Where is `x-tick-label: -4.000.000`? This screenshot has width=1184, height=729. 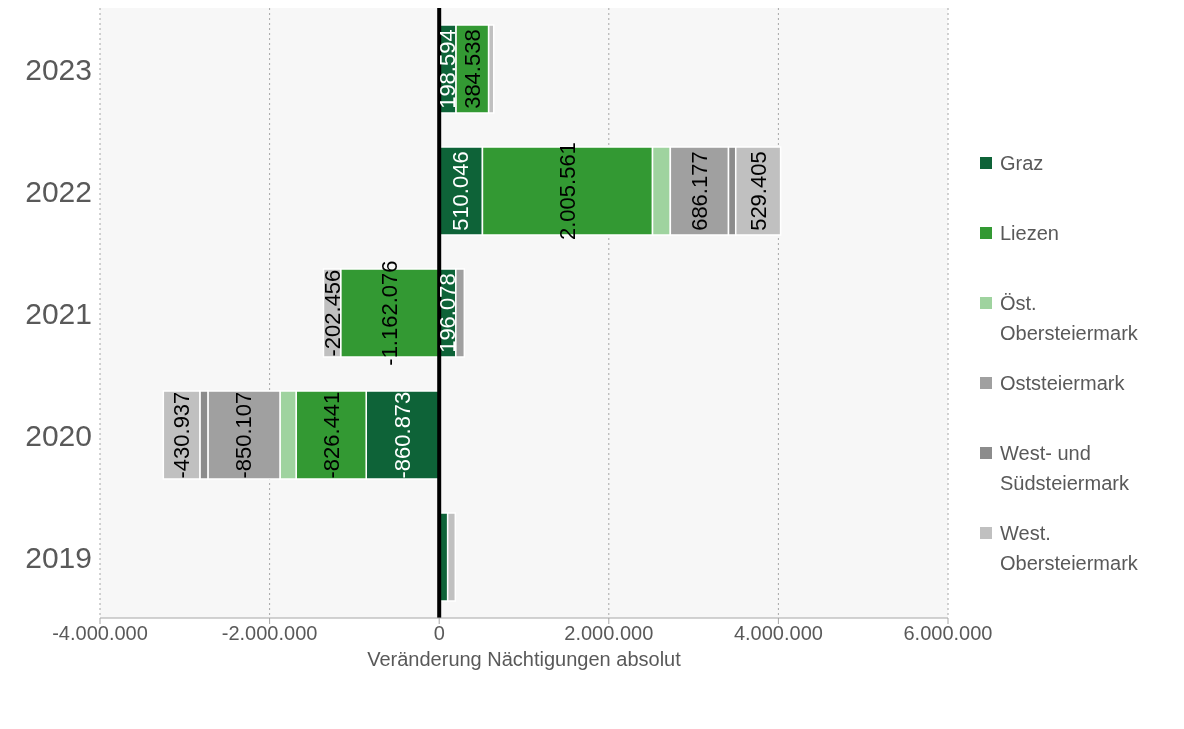
x-tick-label: -4.000.000 is located at coordinates (100, 633).